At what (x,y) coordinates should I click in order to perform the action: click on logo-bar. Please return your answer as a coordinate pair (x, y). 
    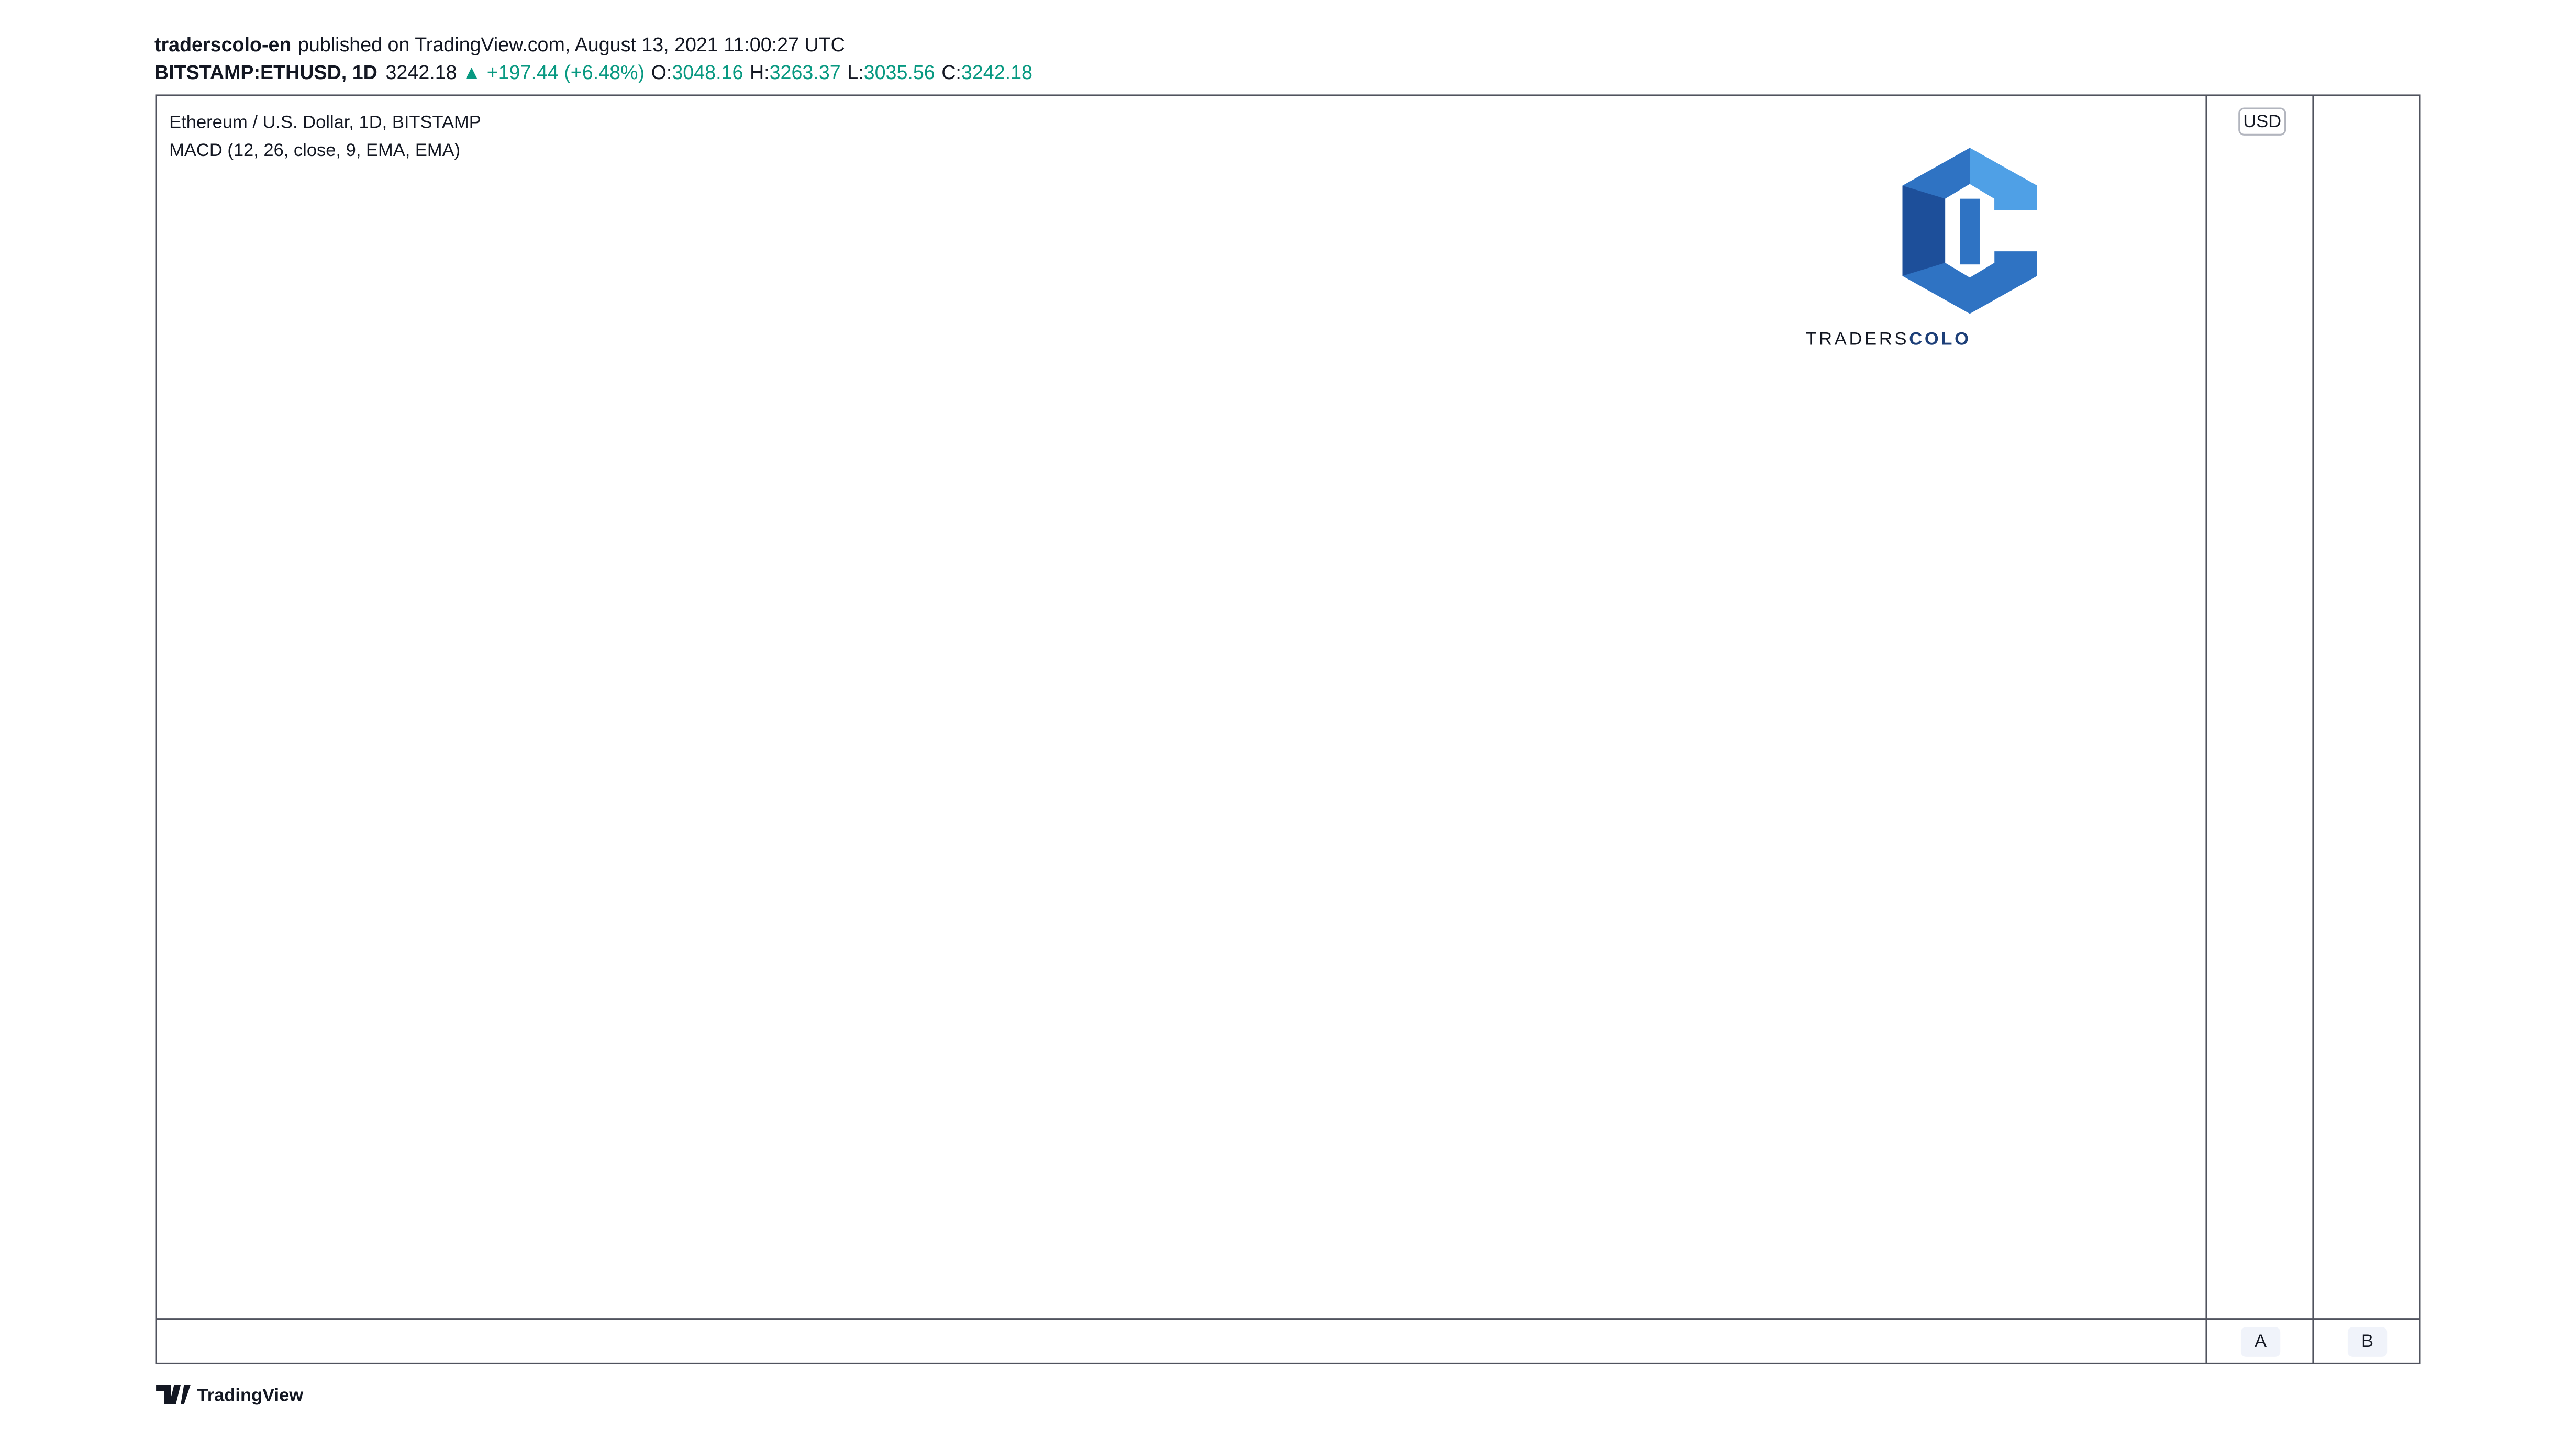
    Looking at the image, I should click on (1970, 232).